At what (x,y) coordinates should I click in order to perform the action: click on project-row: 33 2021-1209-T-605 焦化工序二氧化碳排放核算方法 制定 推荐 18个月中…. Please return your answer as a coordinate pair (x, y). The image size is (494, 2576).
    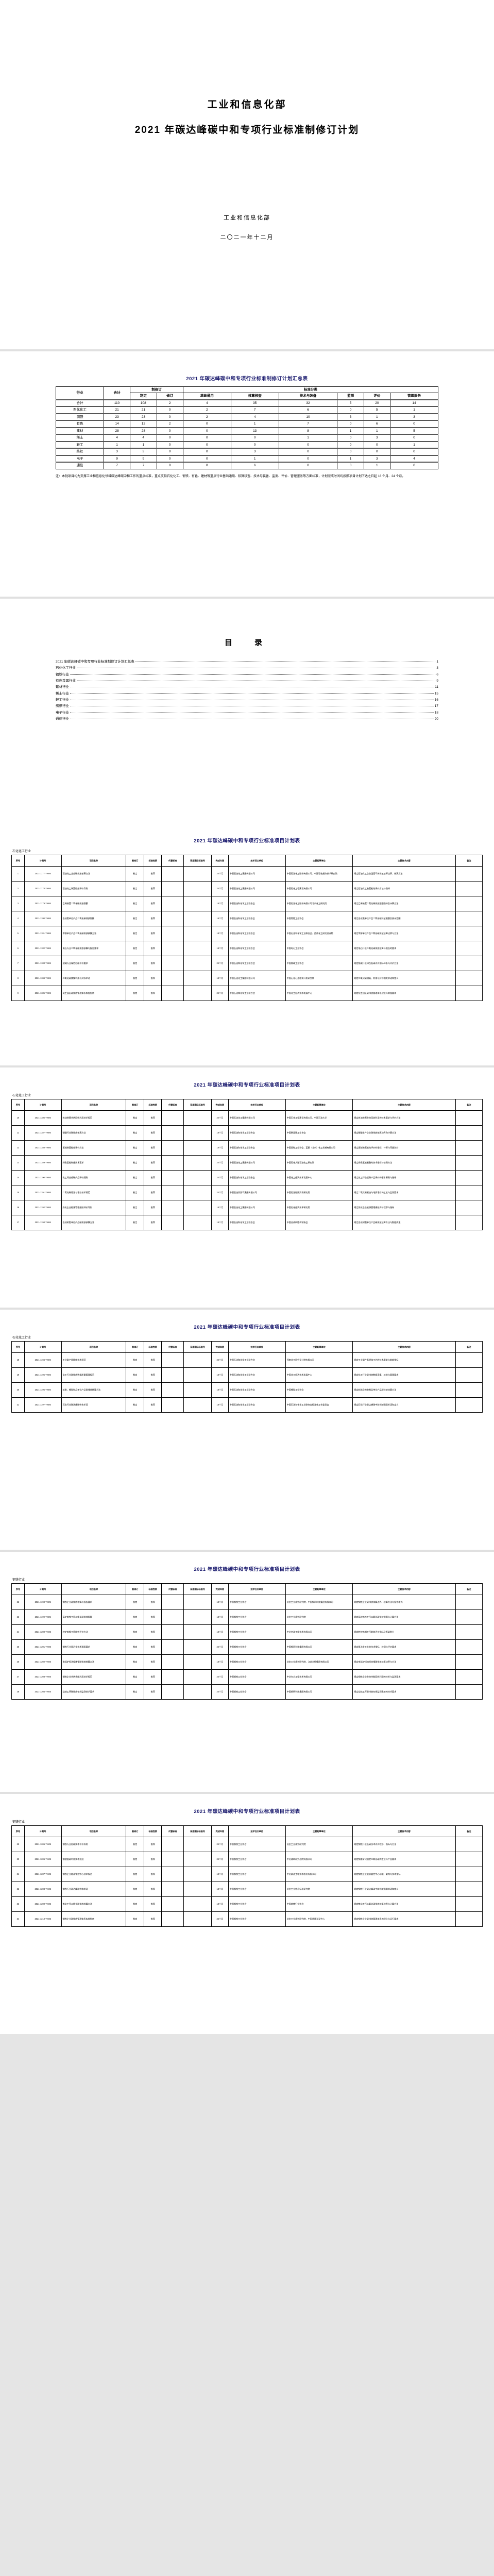
    Looking at the image, I should click on (247, 1904).